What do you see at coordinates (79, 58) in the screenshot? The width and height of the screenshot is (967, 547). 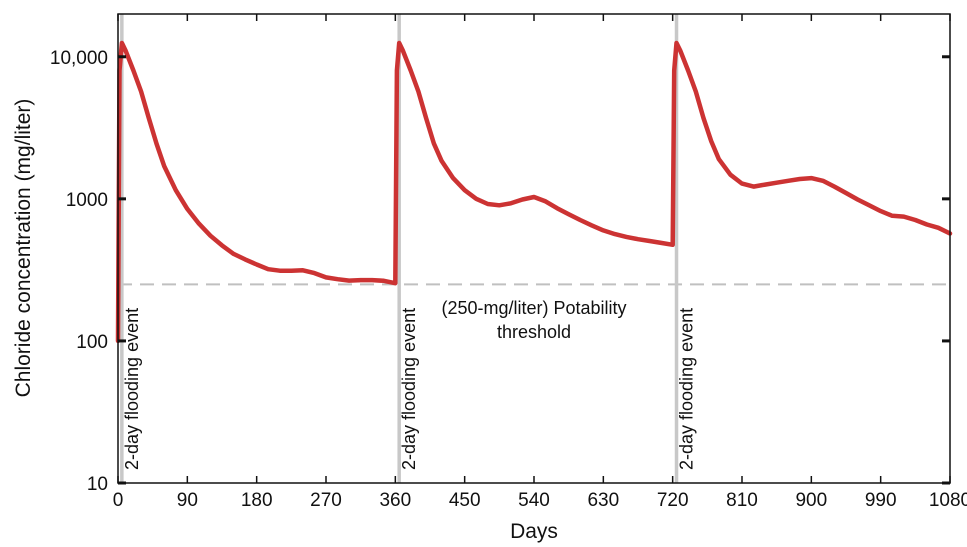 I see `y-tick-label: 10,000` at bounding box center [79, 58].